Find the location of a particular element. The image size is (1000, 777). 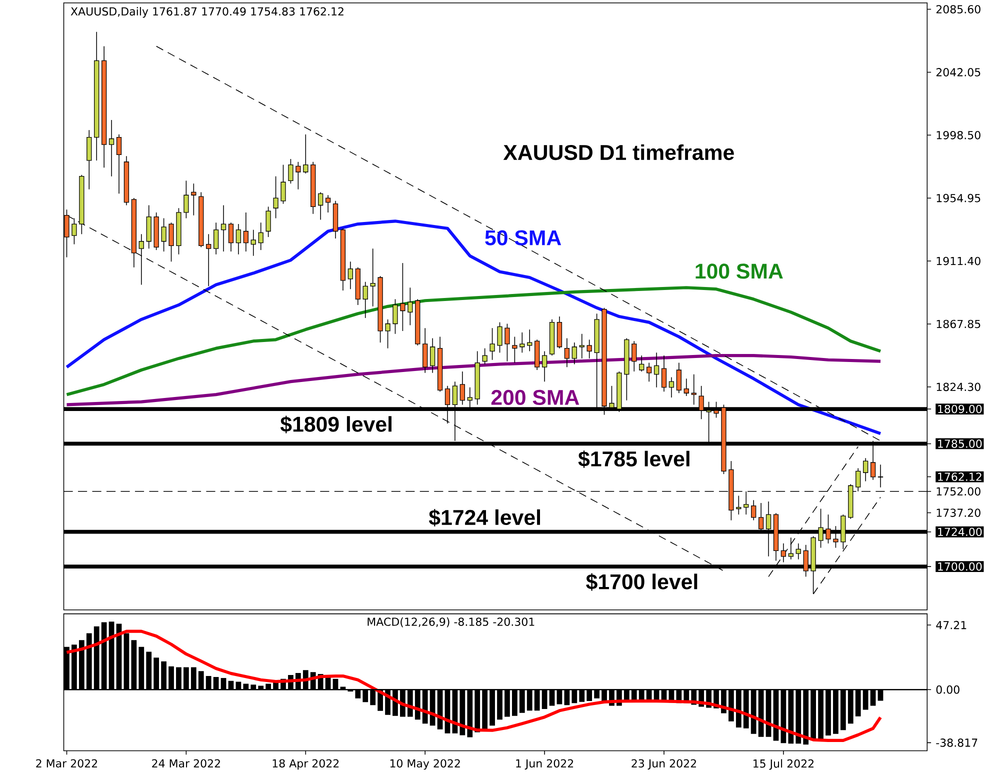

ref-line-label: $1785 level is located at coordinates (634, 459).